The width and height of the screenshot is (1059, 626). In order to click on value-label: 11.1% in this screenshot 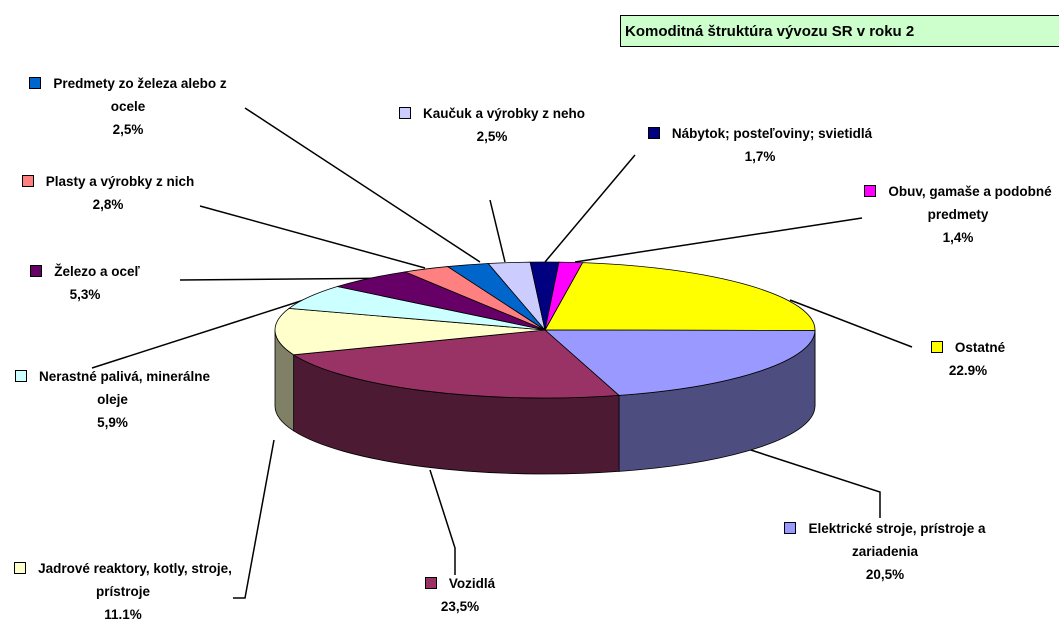, I will do `click(123, 614)`.